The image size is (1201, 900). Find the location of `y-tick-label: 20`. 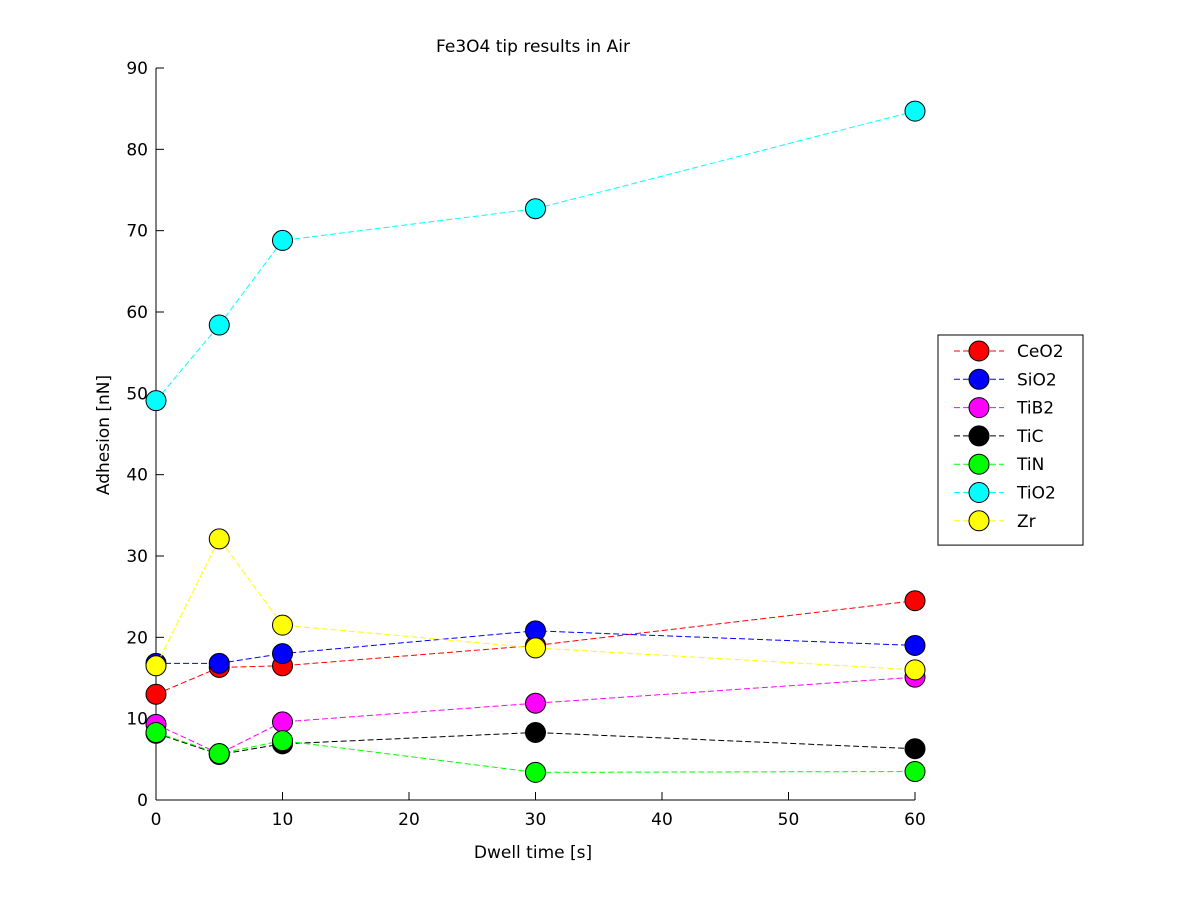

y-tick-label: 20 is located at coordinates (137, 638).